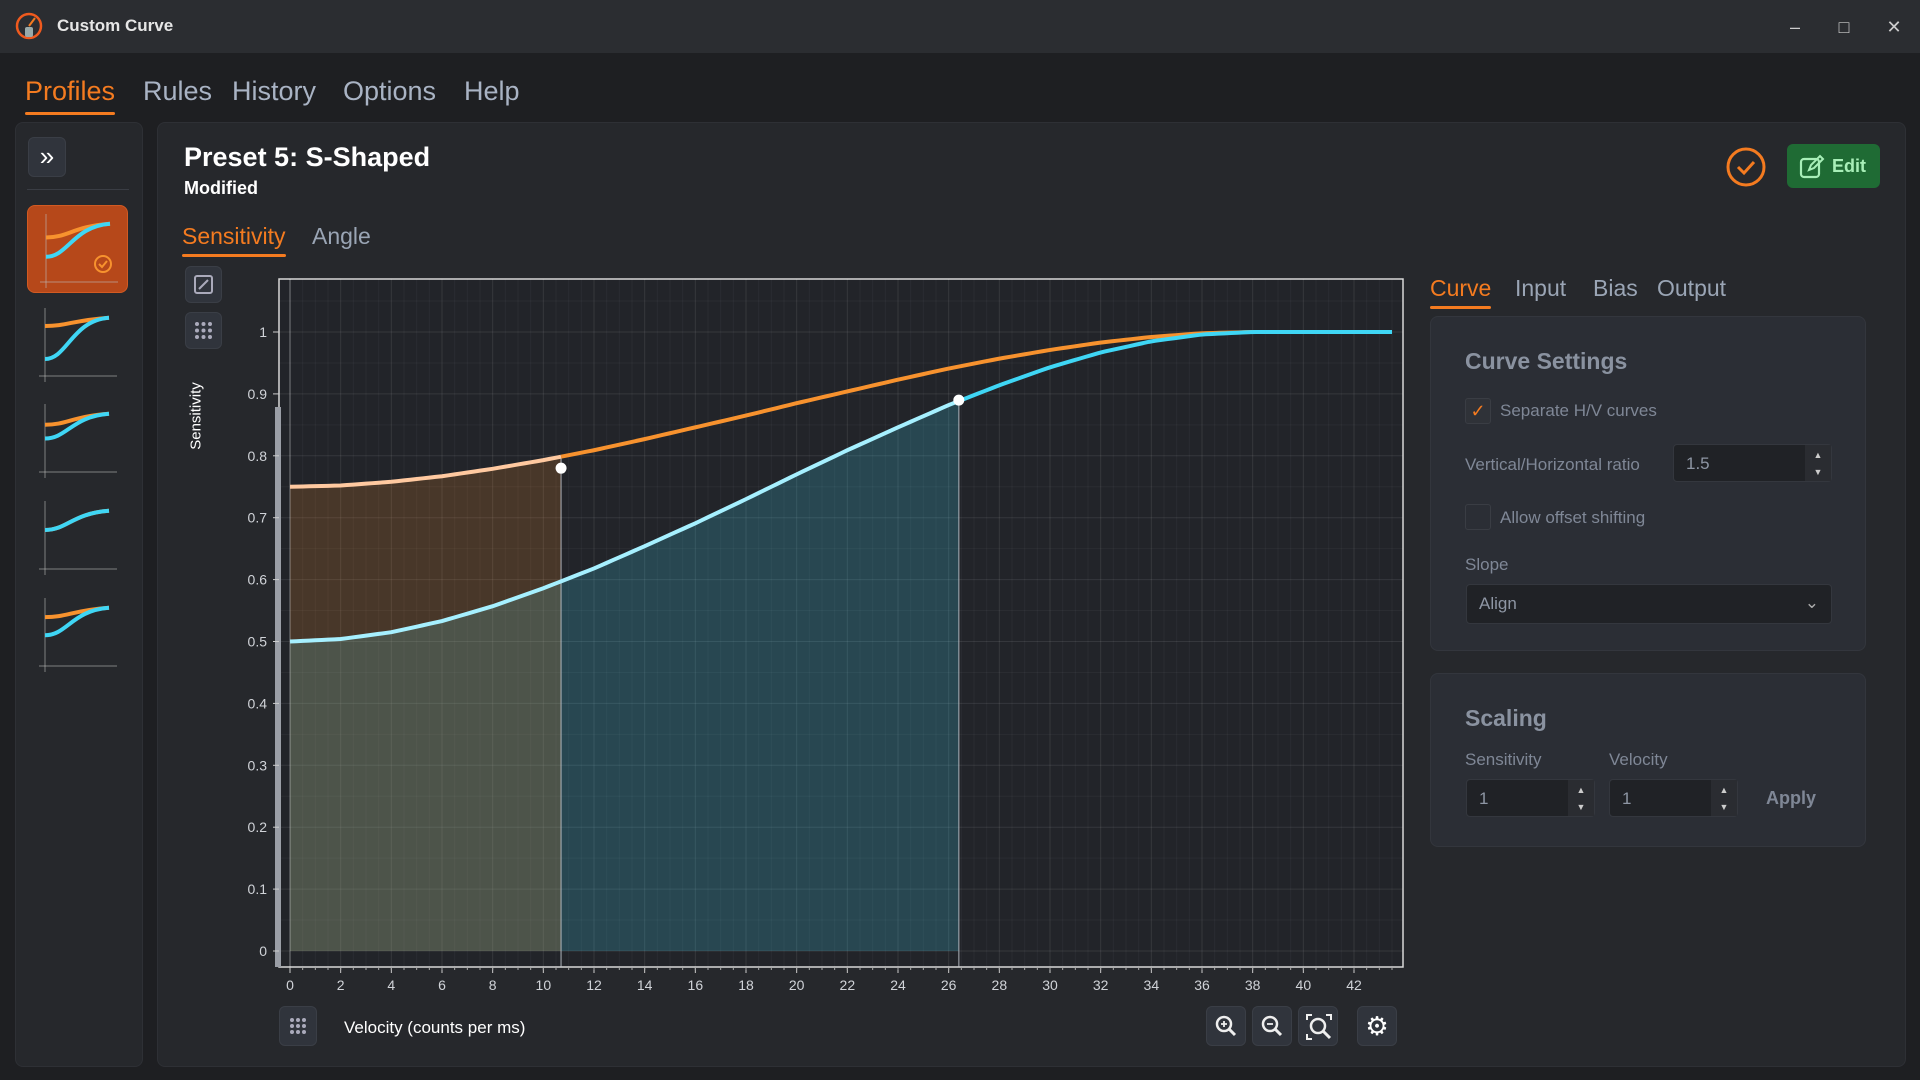  What do you see at coordinates (435, 1027) in the screenshot?
I see `x-axis-label: Velocity (counts per ms)` at bounding box center [435, 1027].